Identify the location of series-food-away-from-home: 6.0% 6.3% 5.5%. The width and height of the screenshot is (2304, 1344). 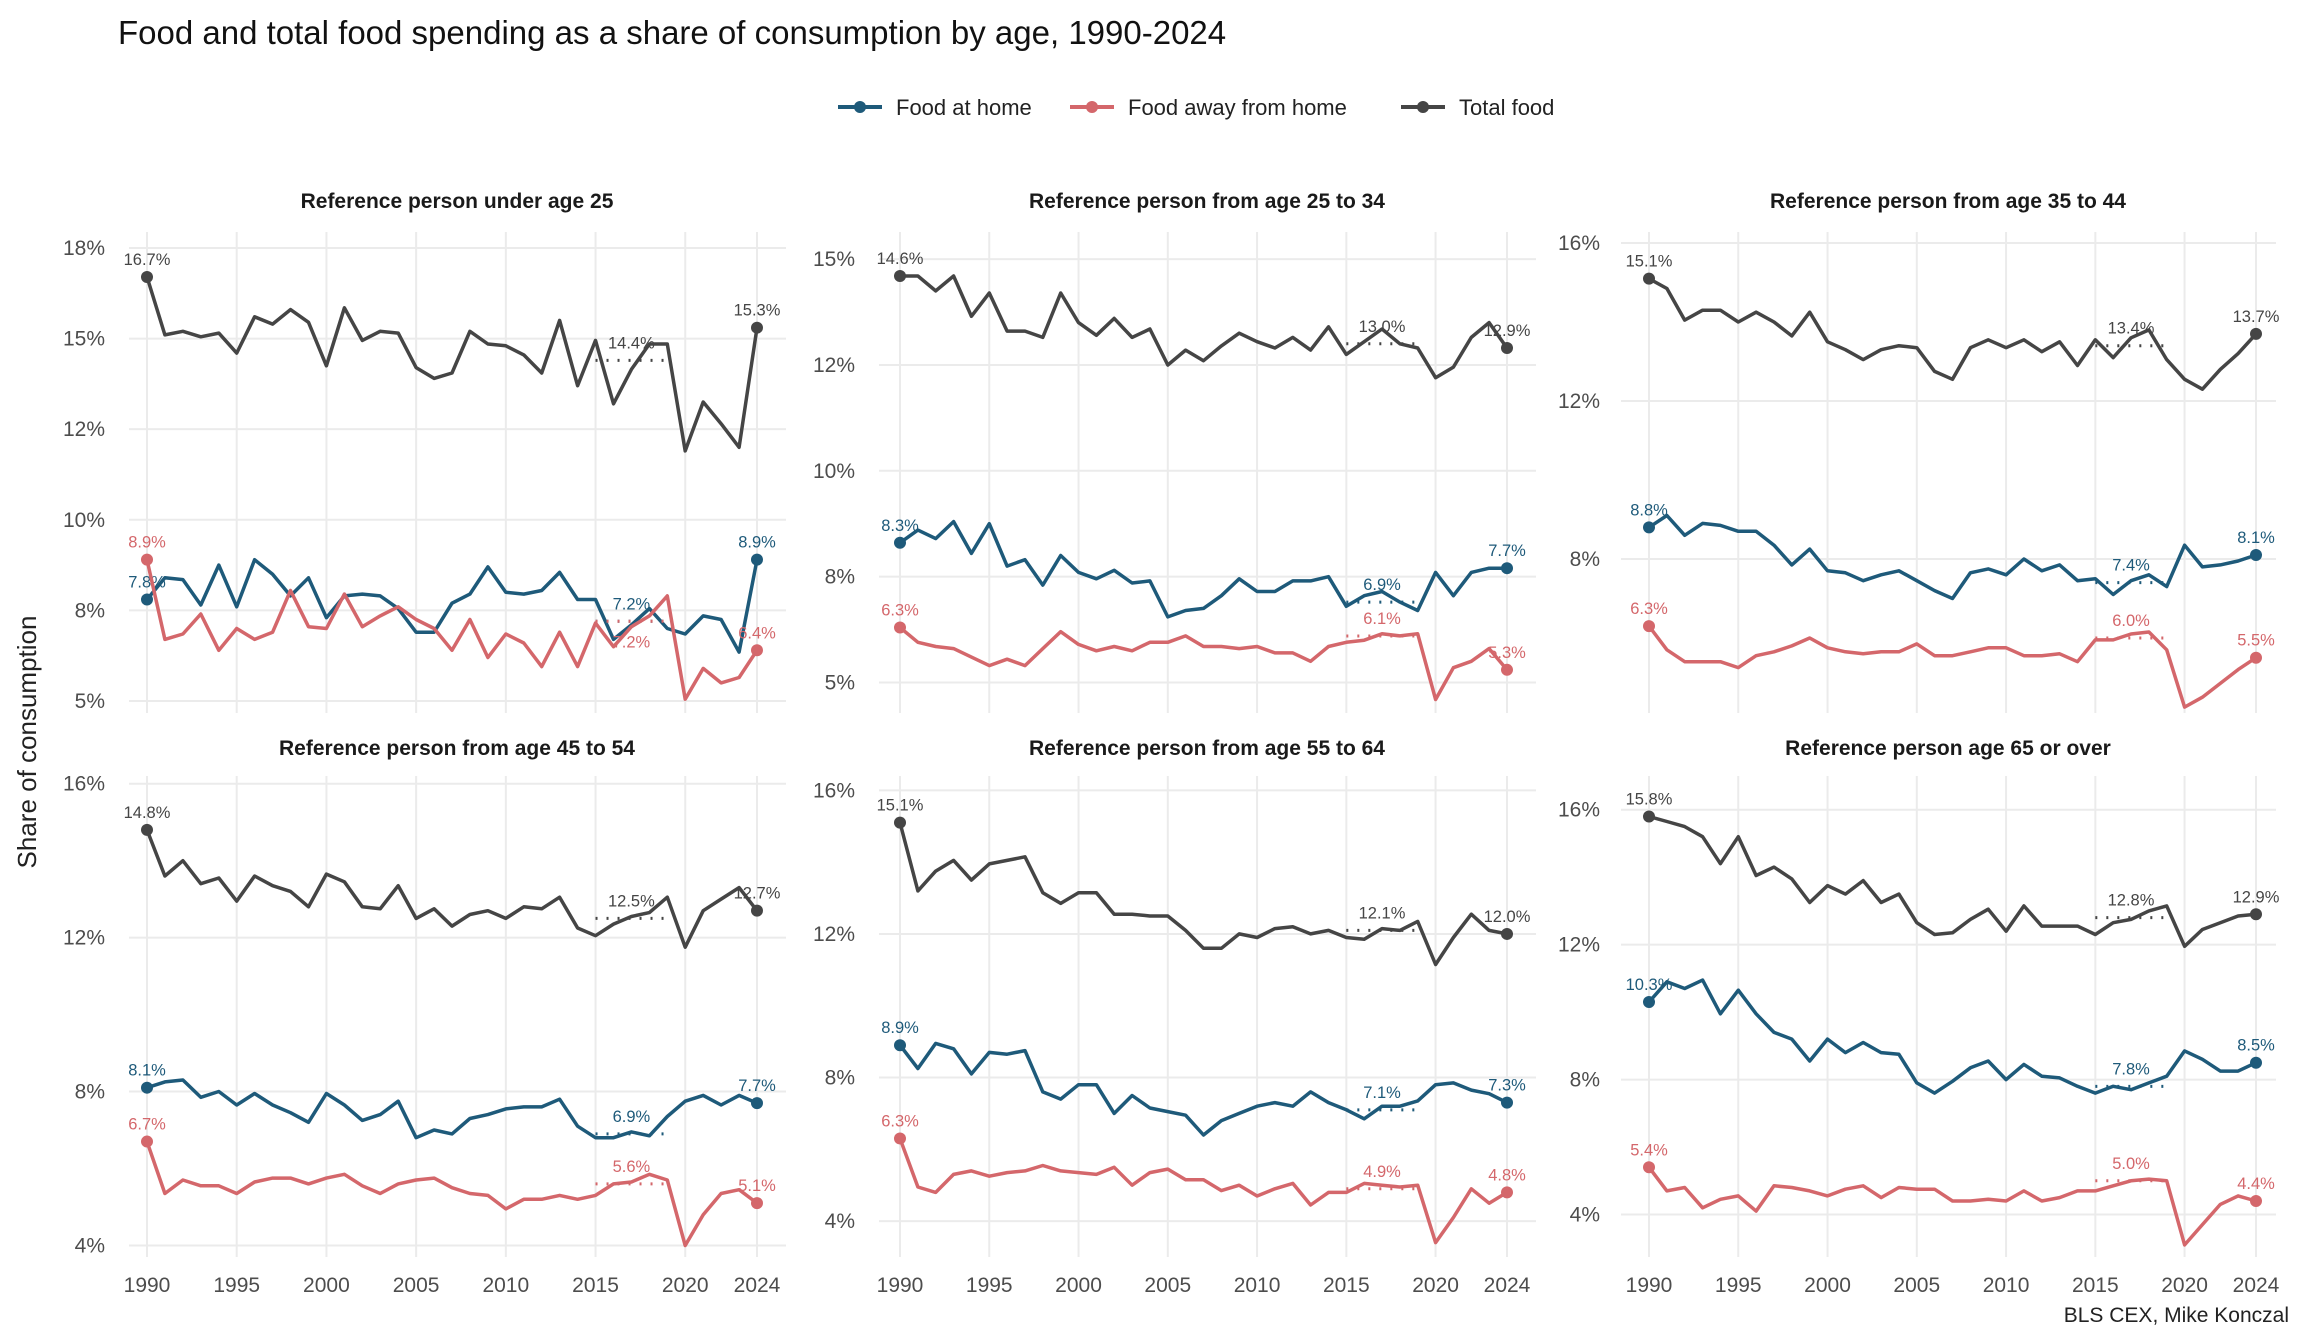
(1952, 654).